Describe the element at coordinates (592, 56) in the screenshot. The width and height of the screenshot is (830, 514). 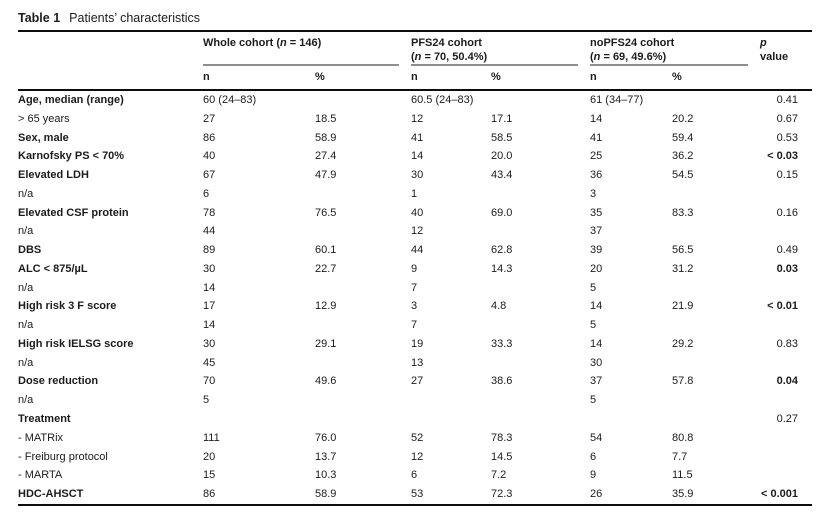
I see `nopfs24-paren-open: (` at that location.